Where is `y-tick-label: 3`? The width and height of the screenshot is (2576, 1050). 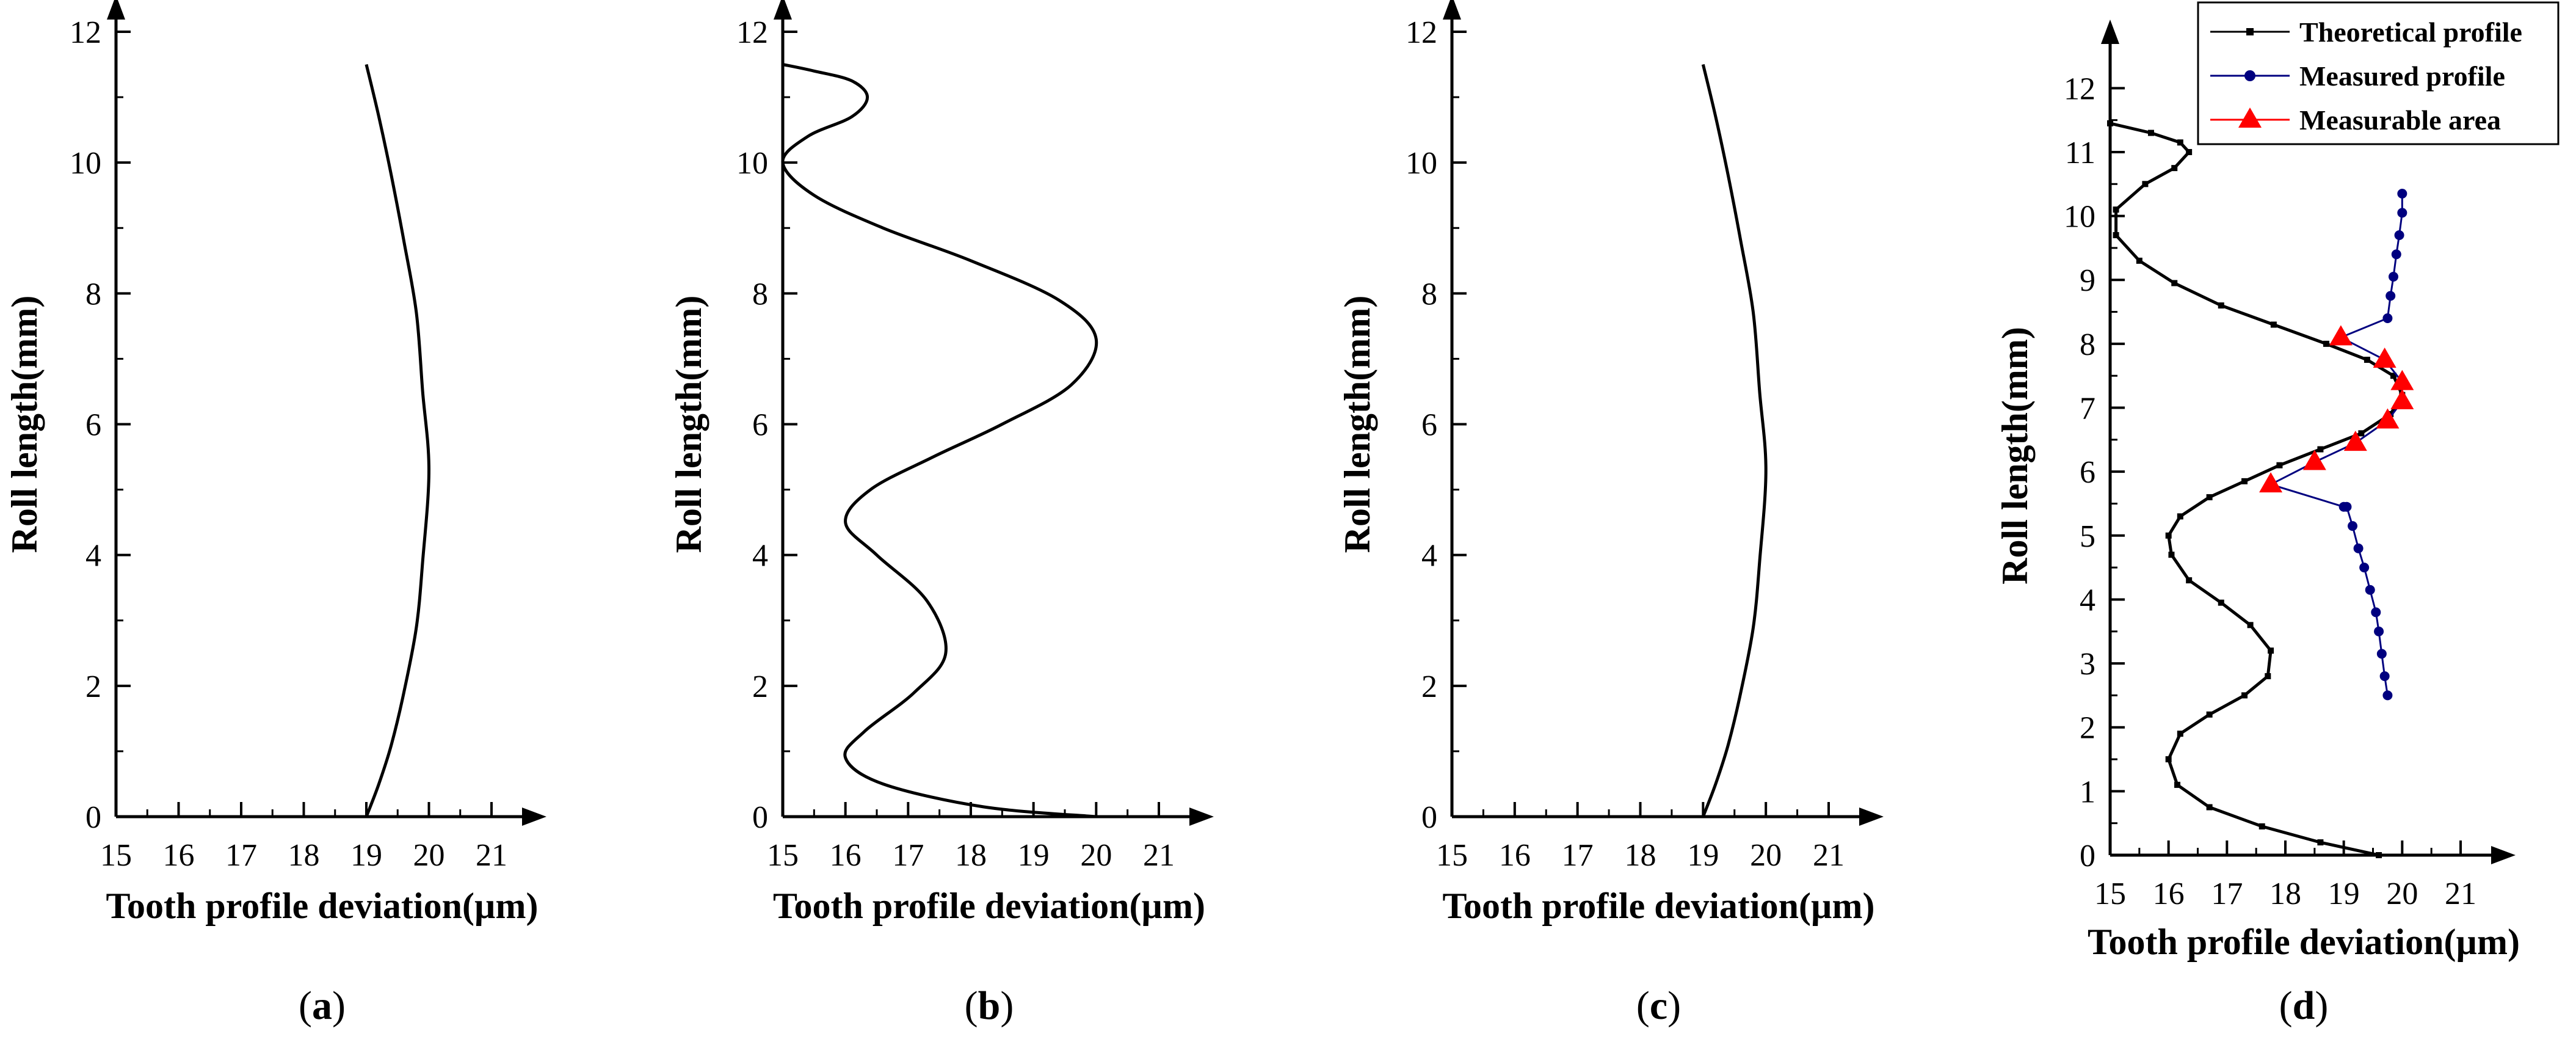
y-tick-label: 3 is located at coordinates (2087, 665).